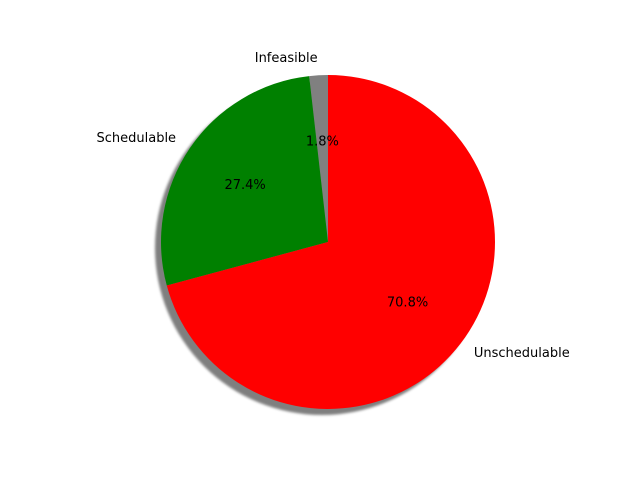  What do you see at coordinates (286, 58) in the screenshot?
I see `slice-label-infeasible: Infeasible` at bounding box center [286, 58].